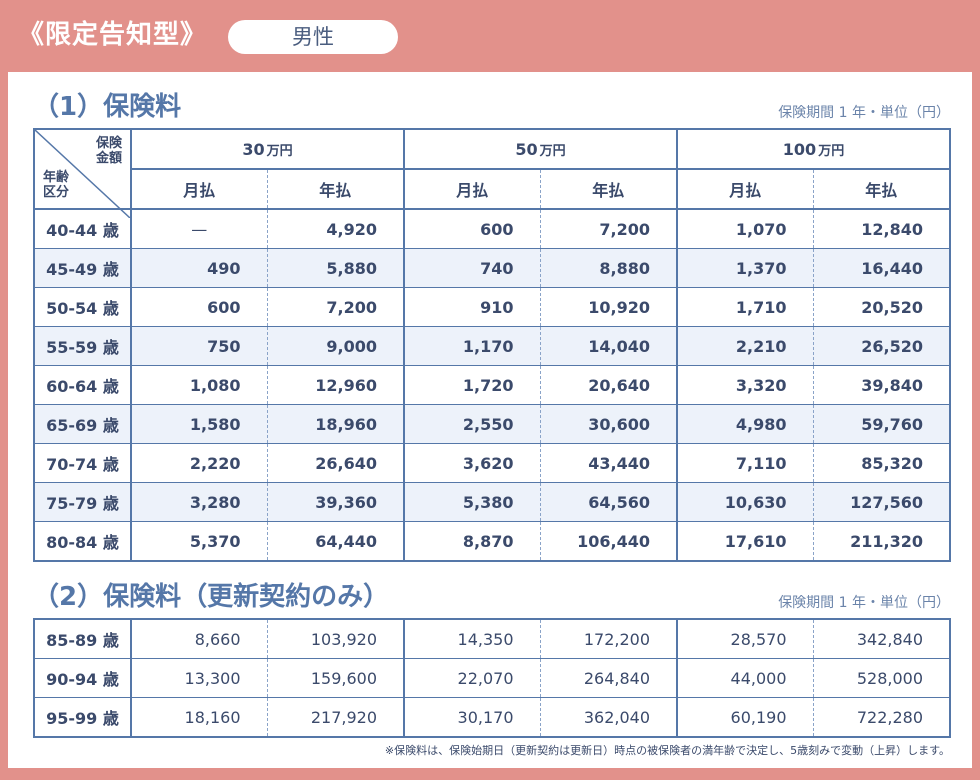 The width and height of the screenshot is (980, 780). Describe the element at coordinates (199, 541) in the screenshot. I see `premium-cell: 5,370` at that location.